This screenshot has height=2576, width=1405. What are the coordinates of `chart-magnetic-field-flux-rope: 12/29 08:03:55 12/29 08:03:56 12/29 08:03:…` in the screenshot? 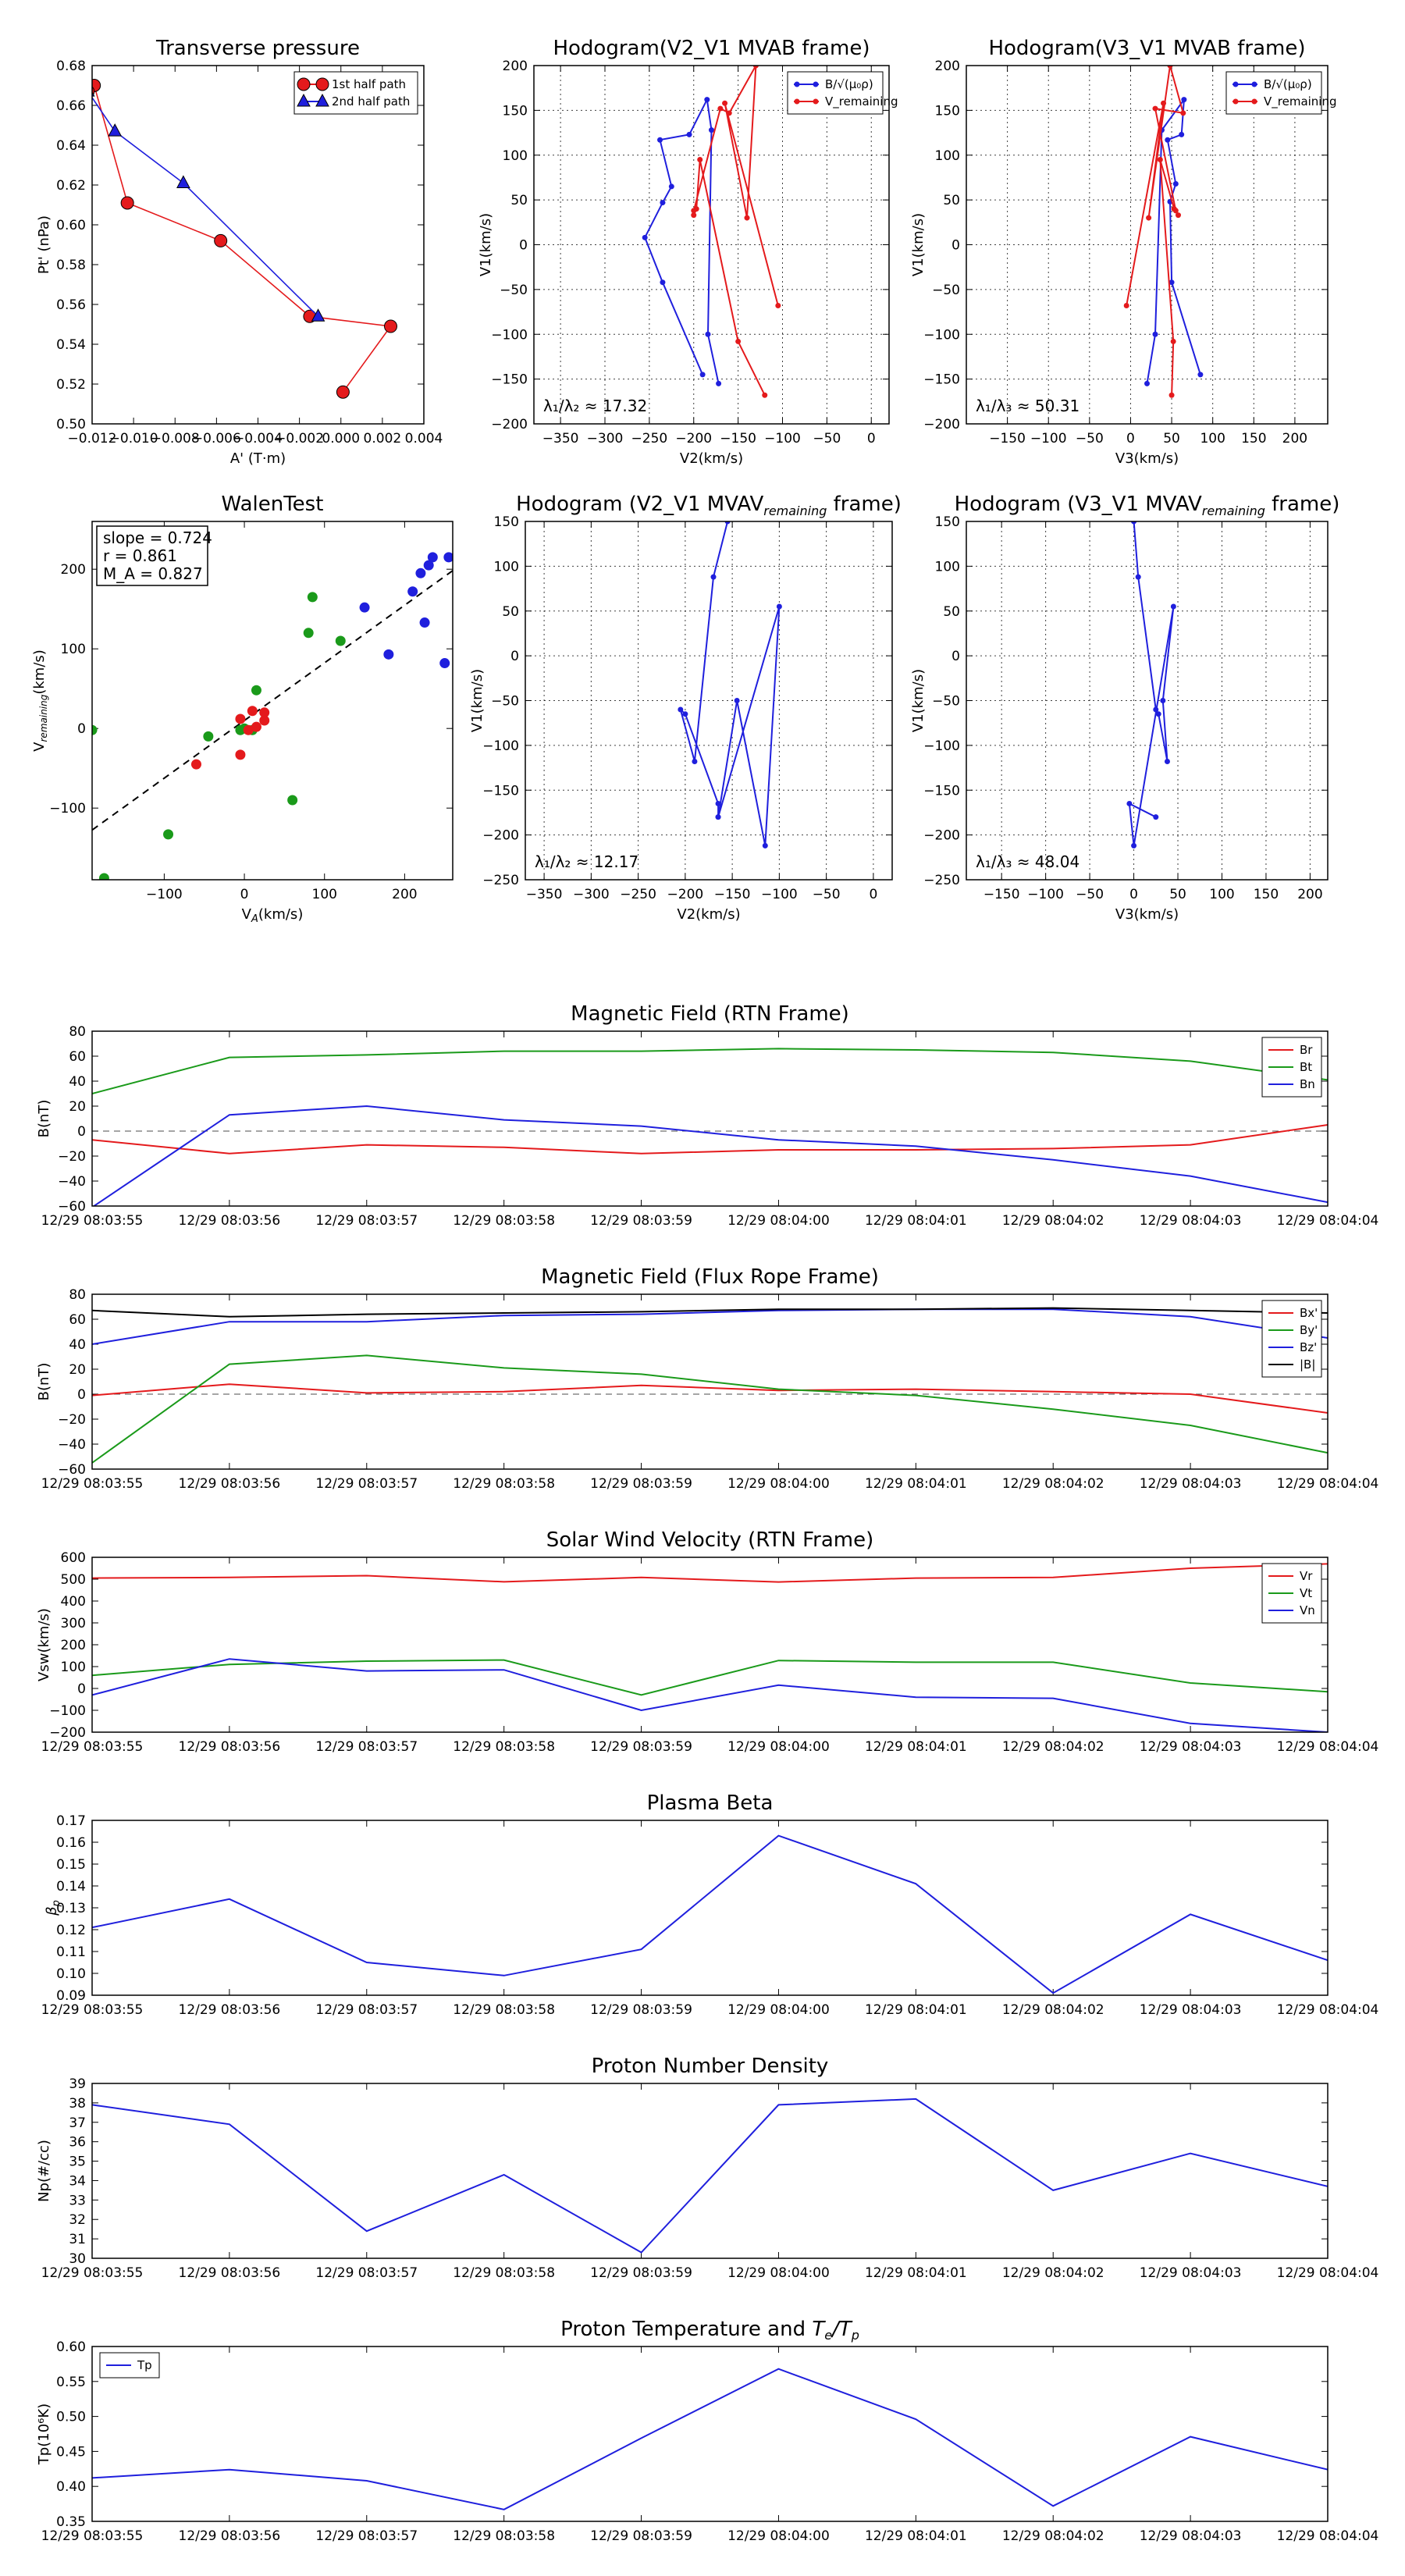 It's located at (707, 1378).